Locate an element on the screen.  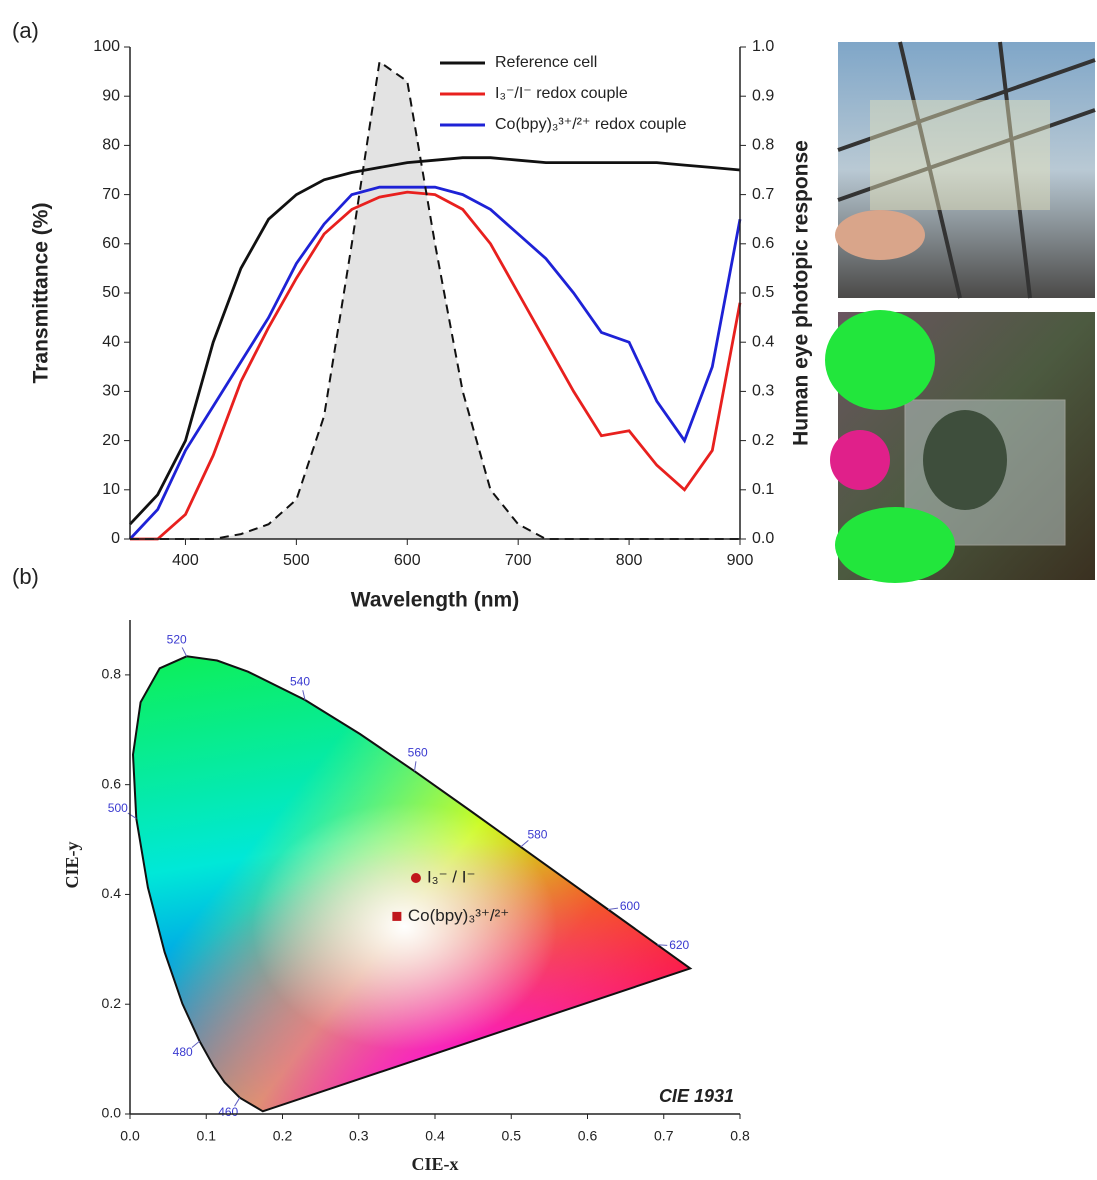
y2-tick-label: 0.5 is located at coordinates (763, 292).